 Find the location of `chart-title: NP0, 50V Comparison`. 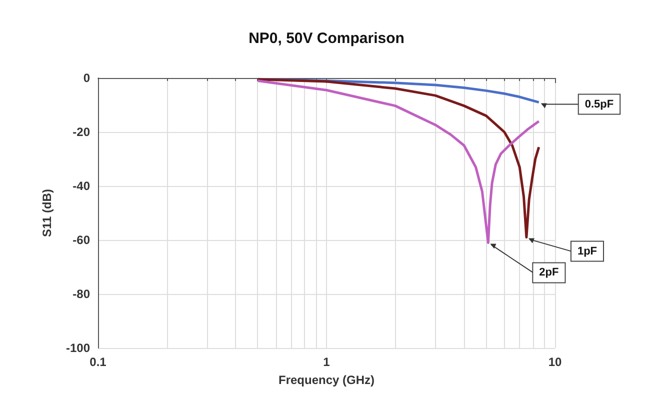

chart-title: NP0, 50V Comparison is located at coordinates (326, 38).